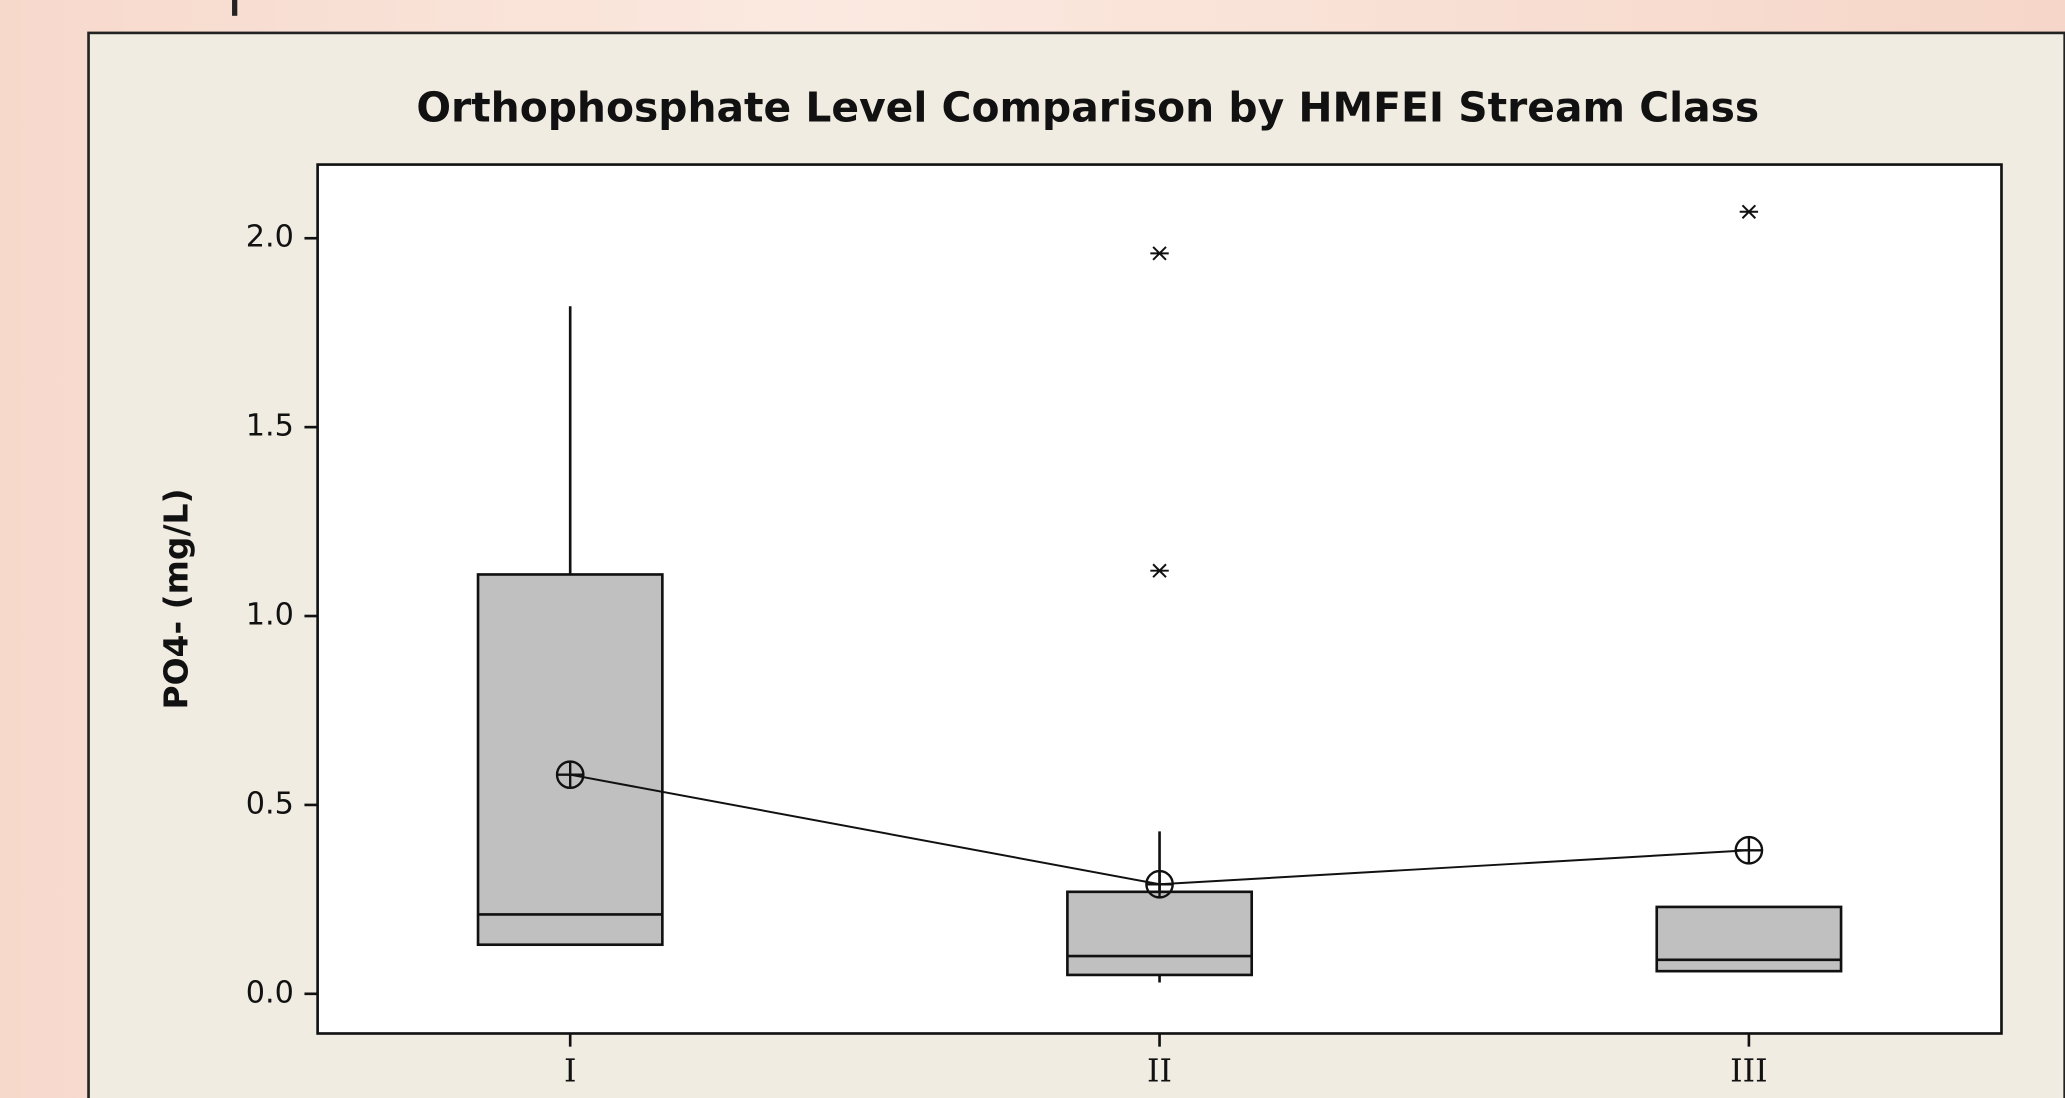  Describe the element at coordinates (176, 599) in the screenshot. I see `y-axis-label: PO4- (mg/L)` at that location.